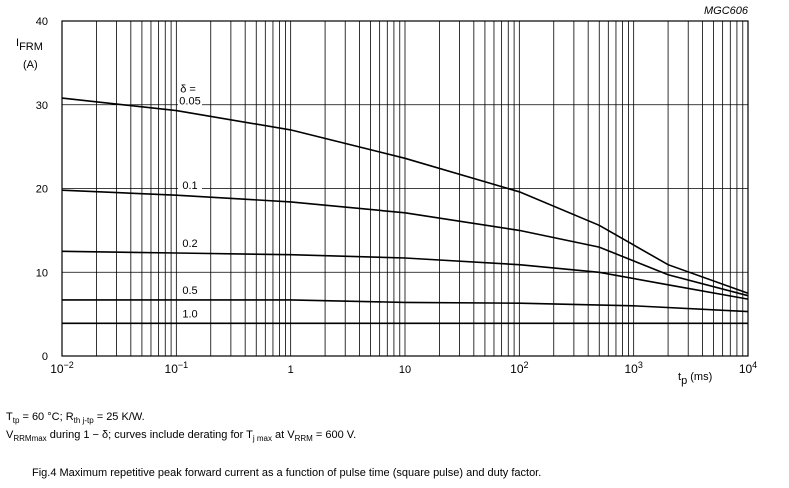 The image size is (789, 488). What do you see at coordinates (726, 11) in the screenshot?
I see `chart-code: MGC606` at bounding box center [726, 11].